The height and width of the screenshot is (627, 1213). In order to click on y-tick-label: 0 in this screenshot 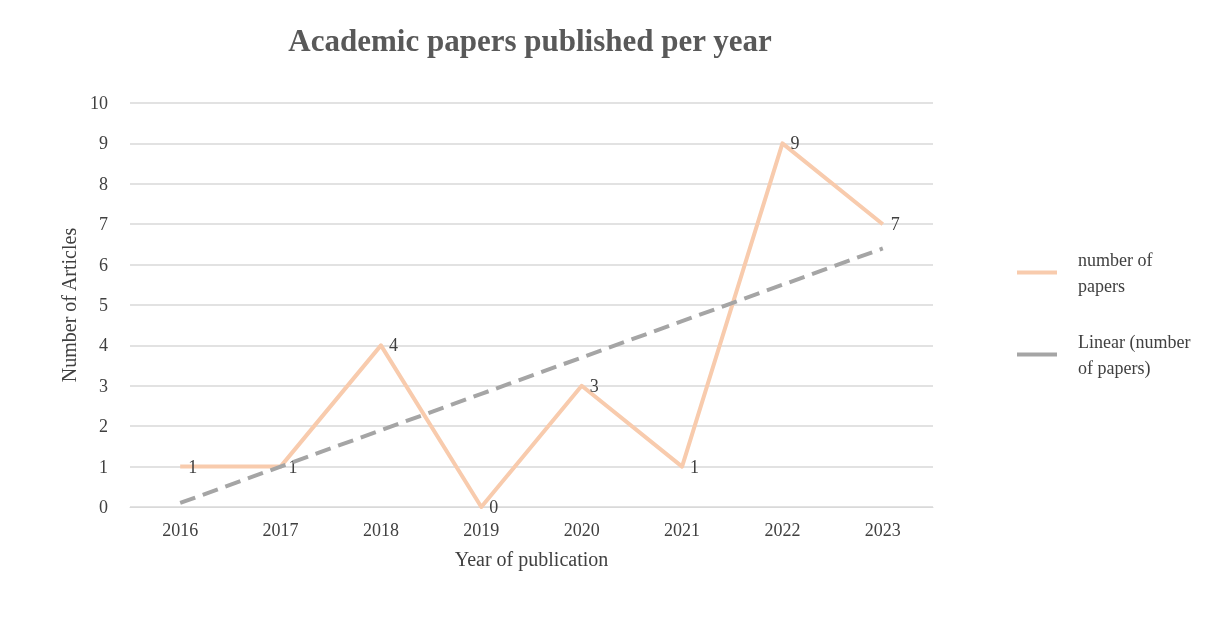, I will do `click(103, 507)`.